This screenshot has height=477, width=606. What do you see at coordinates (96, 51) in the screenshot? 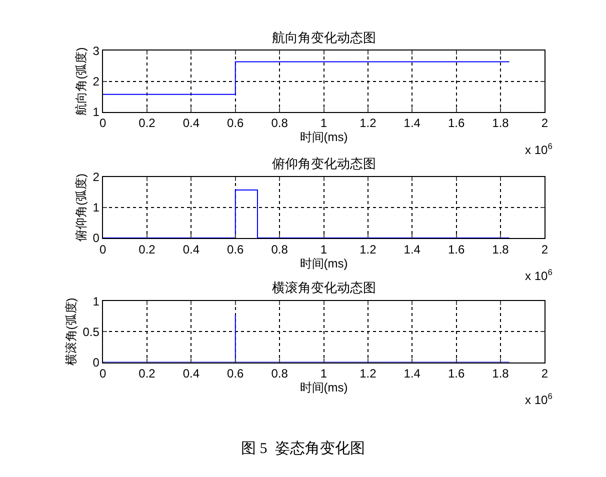
I see `y-tick-label: 3` at bounding box center [96, 51].